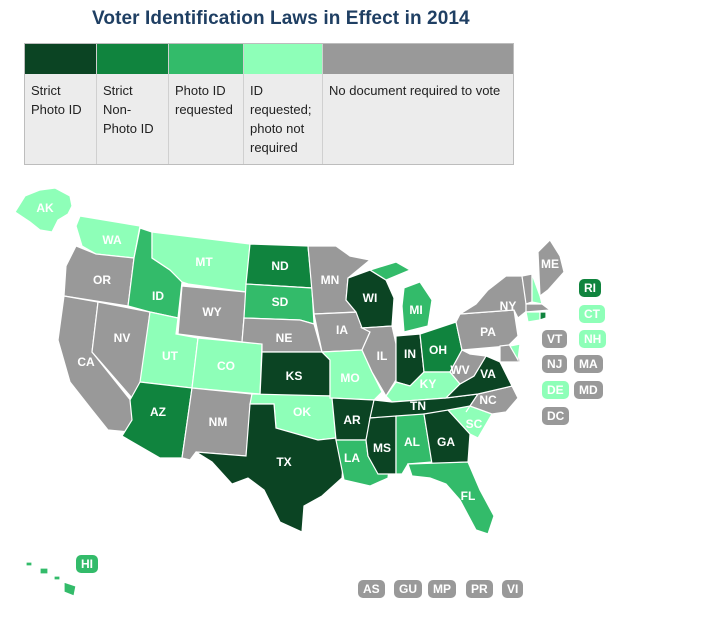 The height and width of the screenshot is (635, 704). Describe the element at coordinates (415, 90) in the screenshot. I see `legend-label: No document required to vote` at that location.